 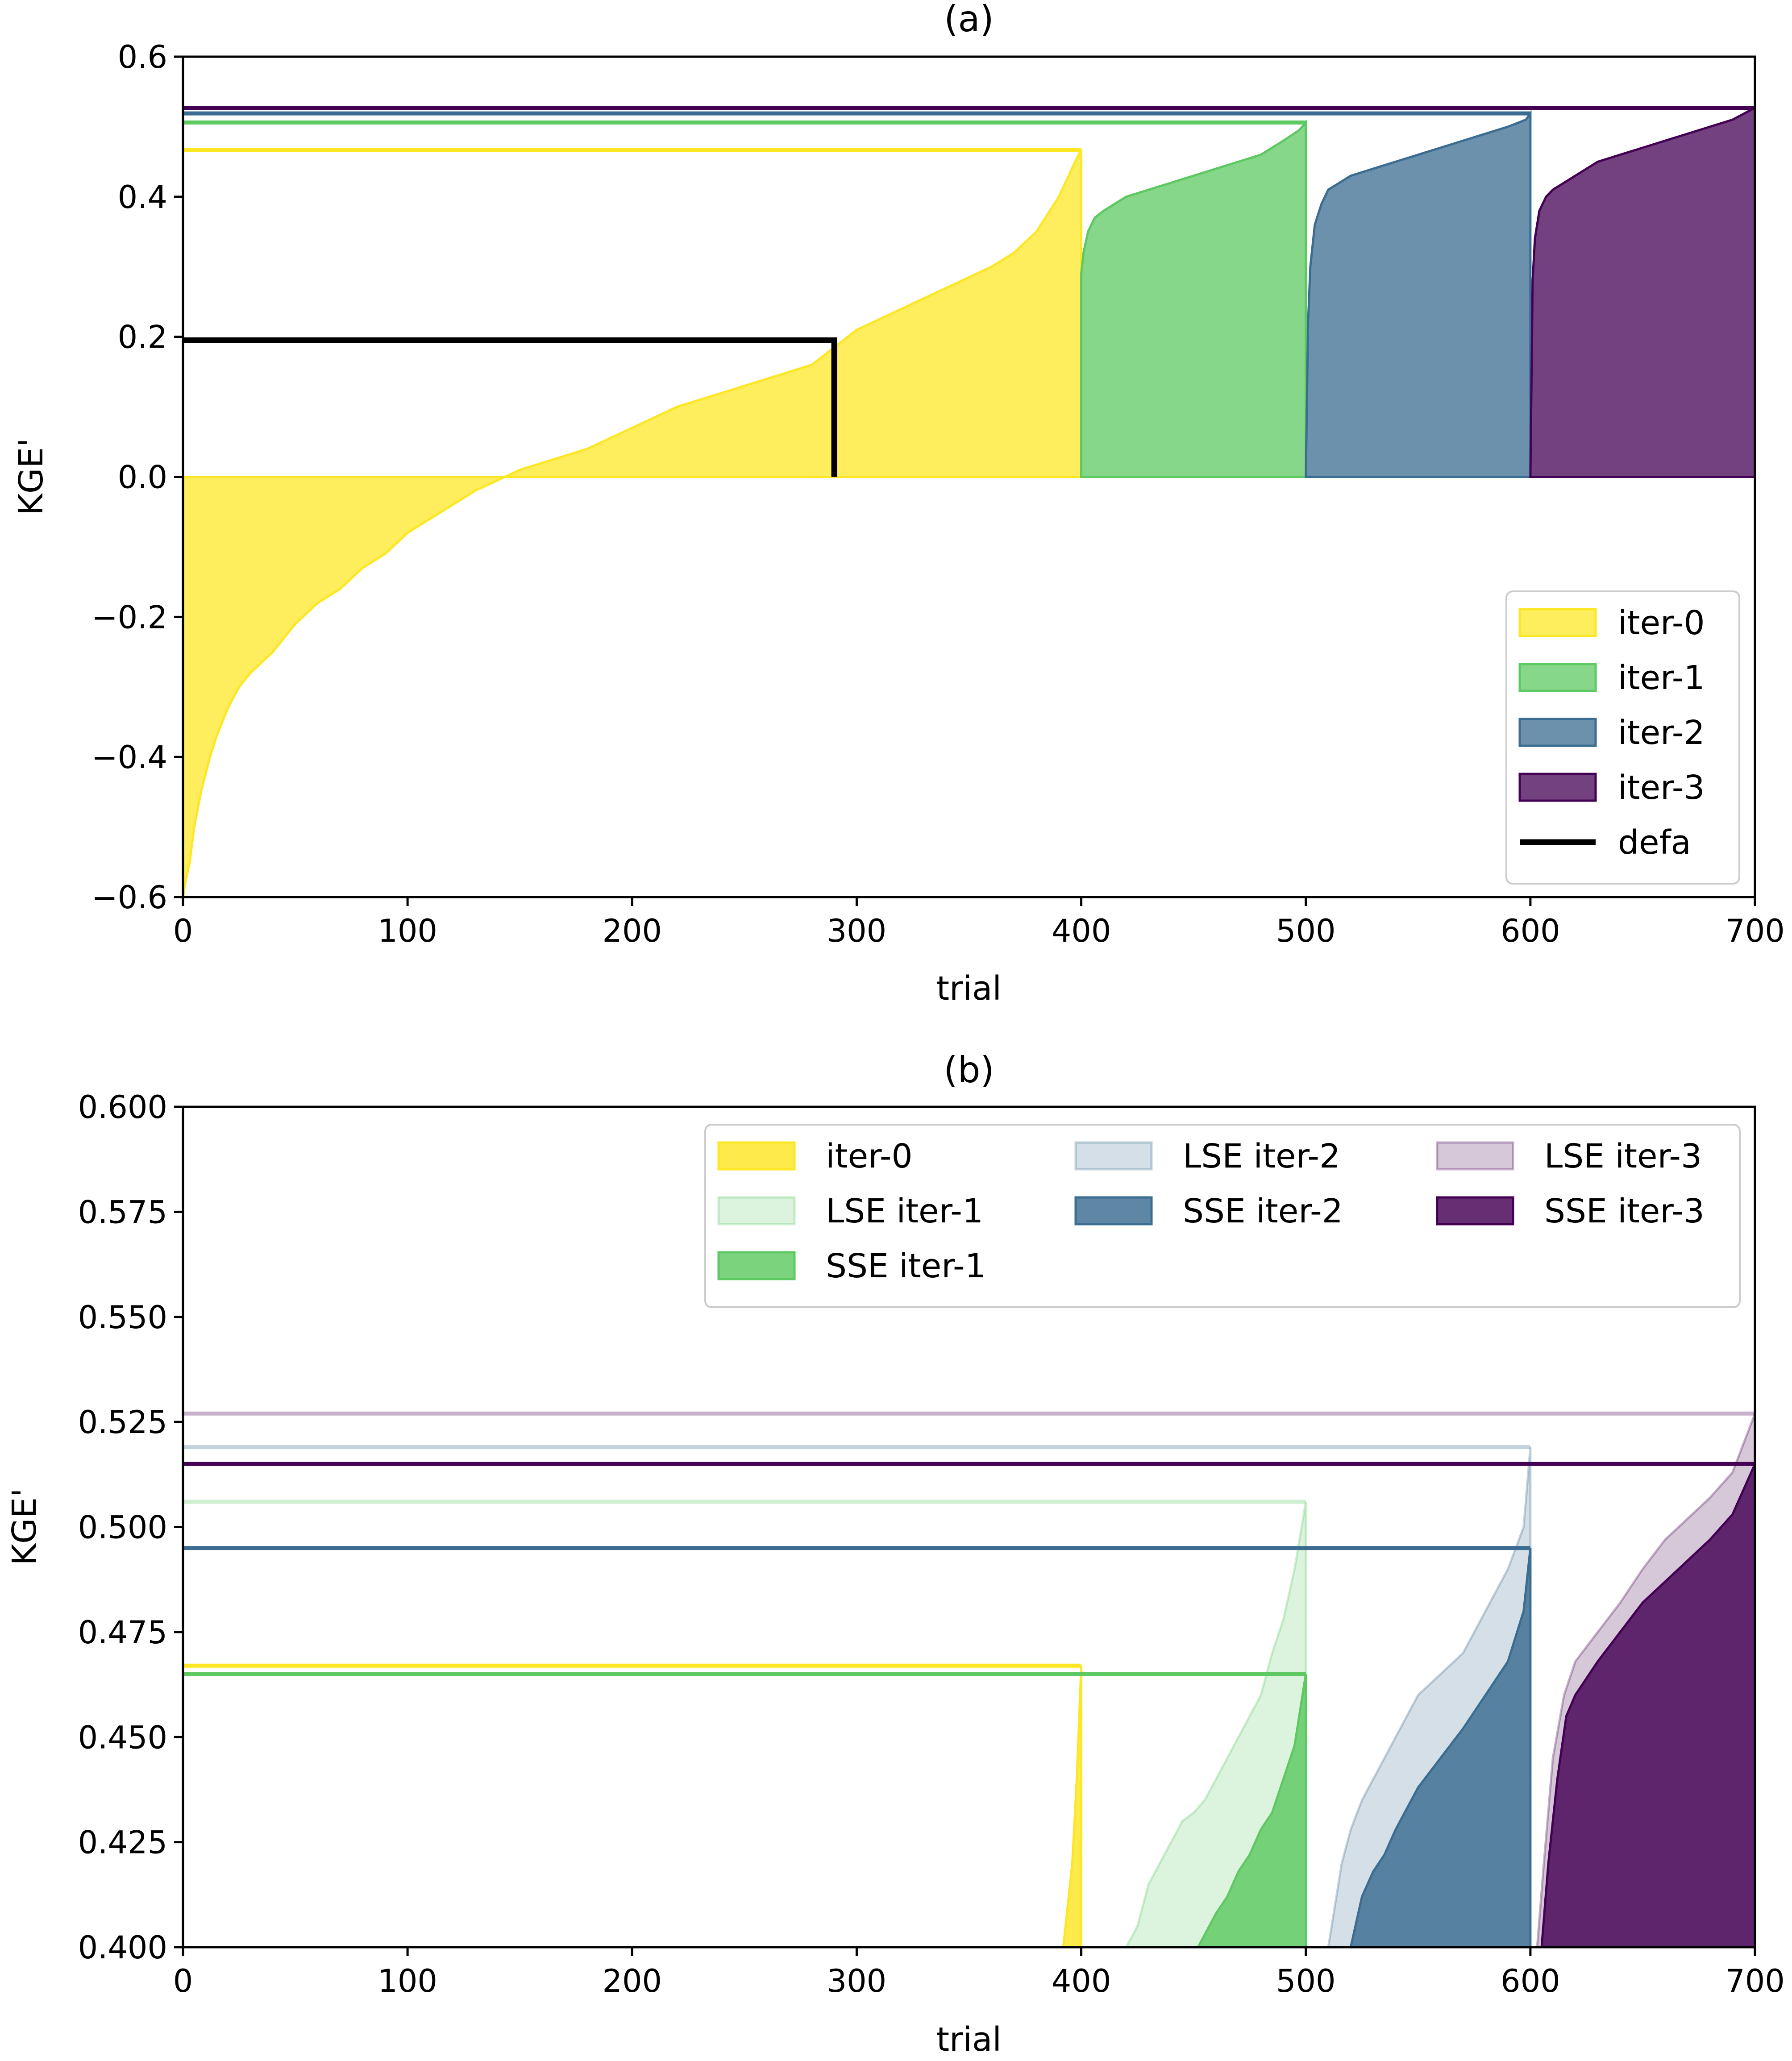 What do you see at coordinates (979, 923) in the screenshot?
I see `panel-a-x-ticks: 0 100 200 300 400 500 600 700` at bounding box center [979, 923].